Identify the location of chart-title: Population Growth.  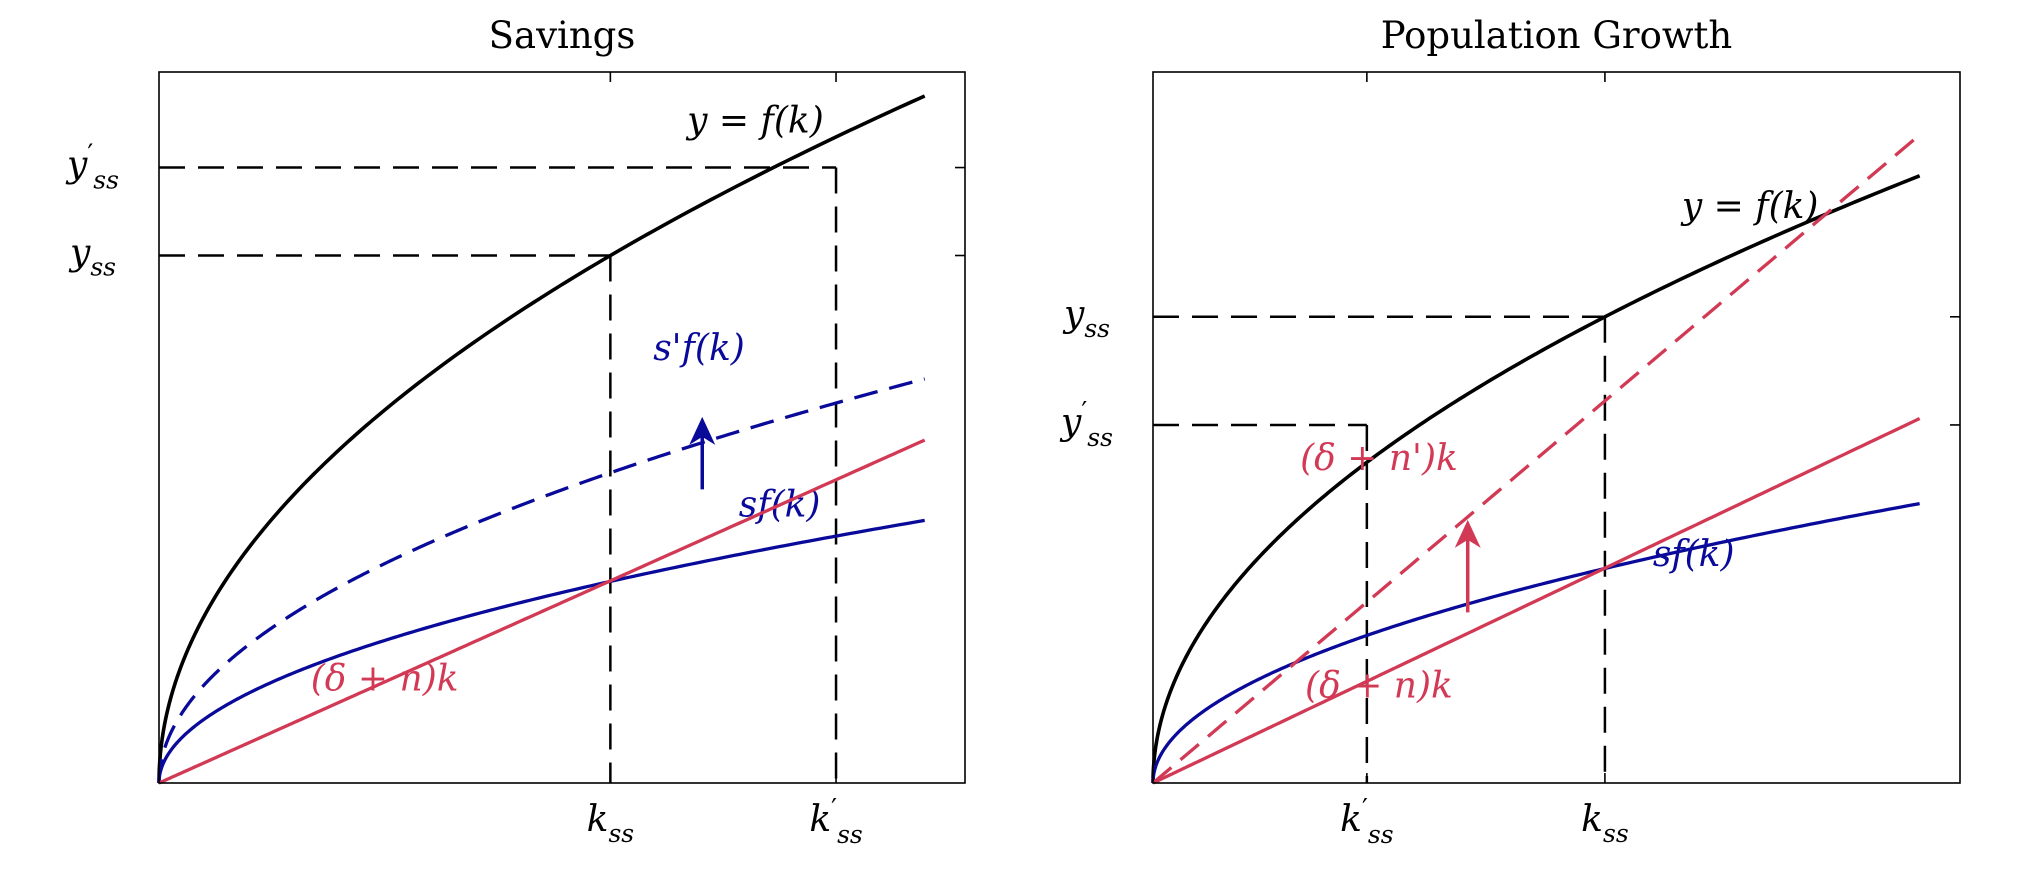
(1557, 35).